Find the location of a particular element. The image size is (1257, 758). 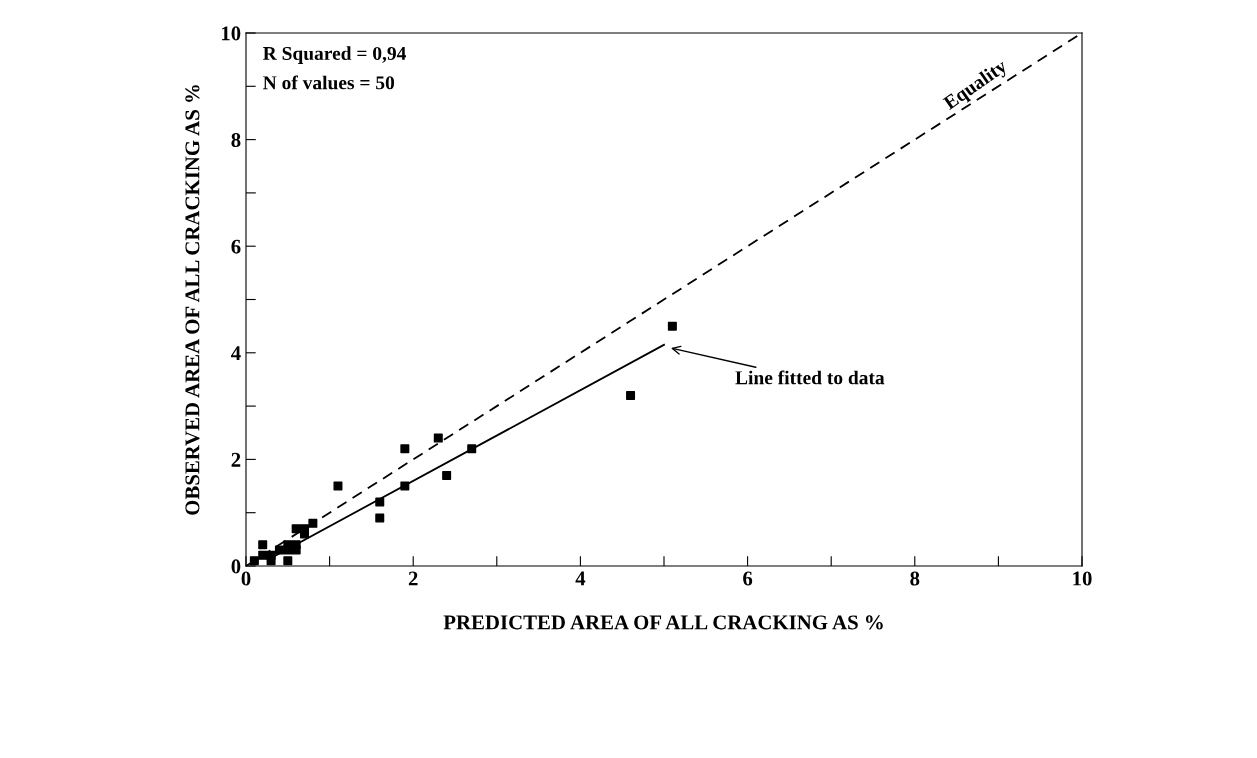

y-tick-label: 10 is located at coordinates (231, 33).